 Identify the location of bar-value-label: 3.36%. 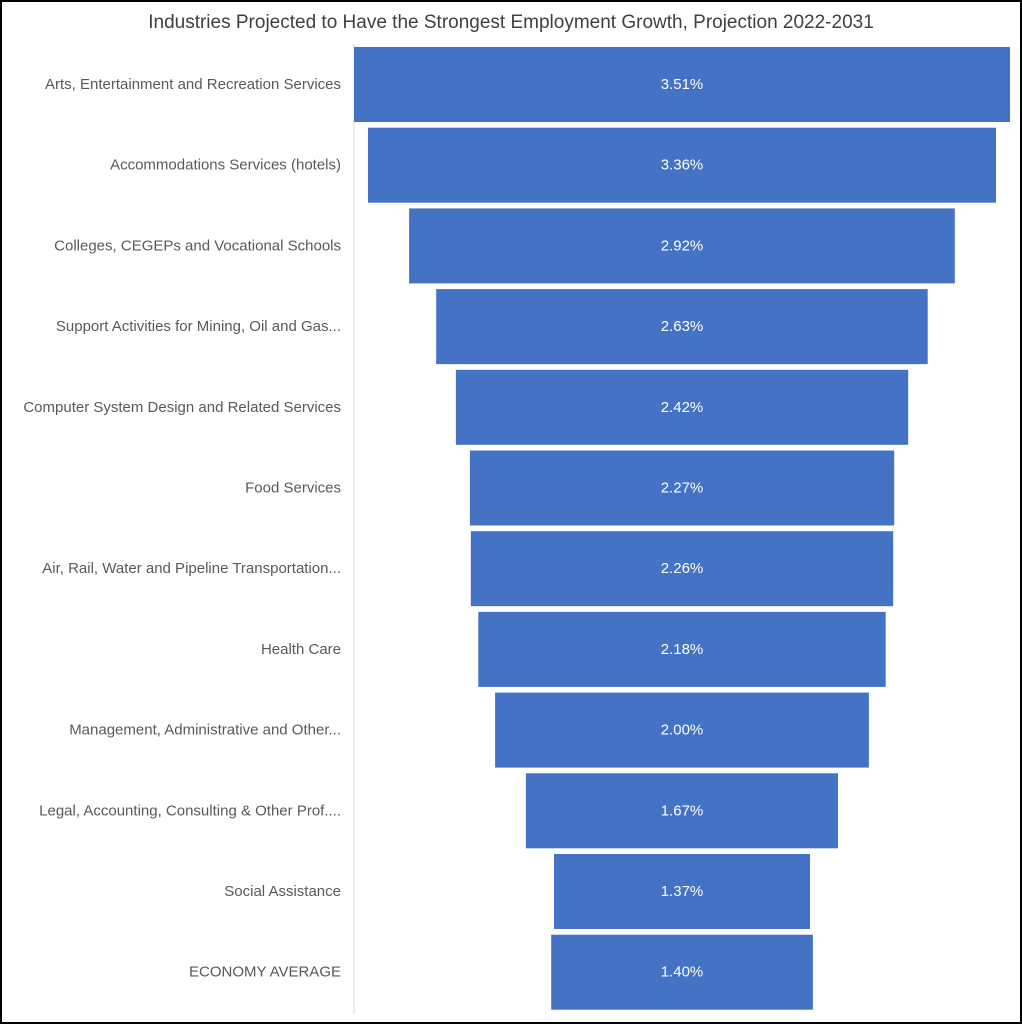
(682, 165).